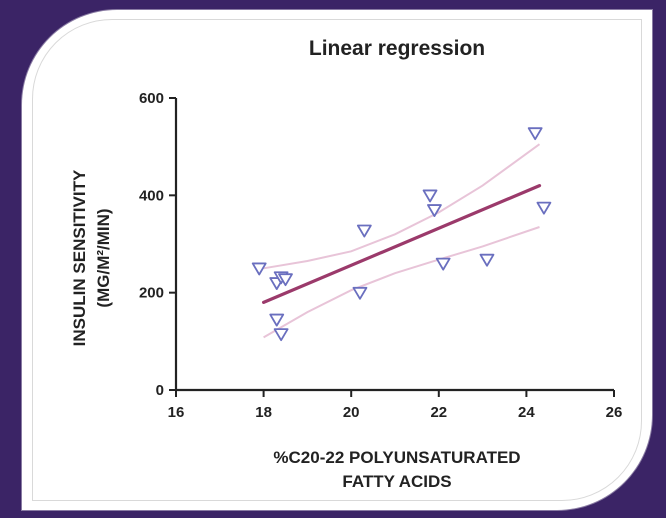 The image size is (666, 518). I want to click on x-tick-label: 24, so click(526, 412).